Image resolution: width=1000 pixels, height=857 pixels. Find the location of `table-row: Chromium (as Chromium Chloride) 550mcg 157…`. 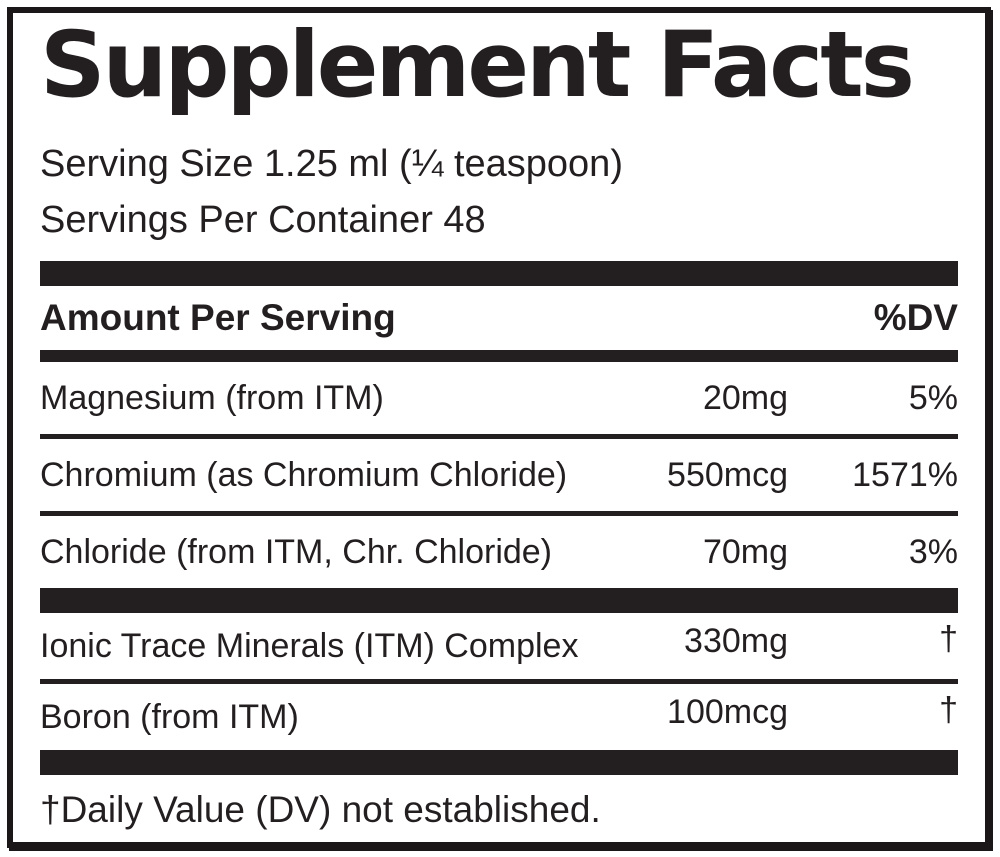

table-row: Chromium (as Chromium Chloride) 550mcg 157… is located at coordinates (499, 472).